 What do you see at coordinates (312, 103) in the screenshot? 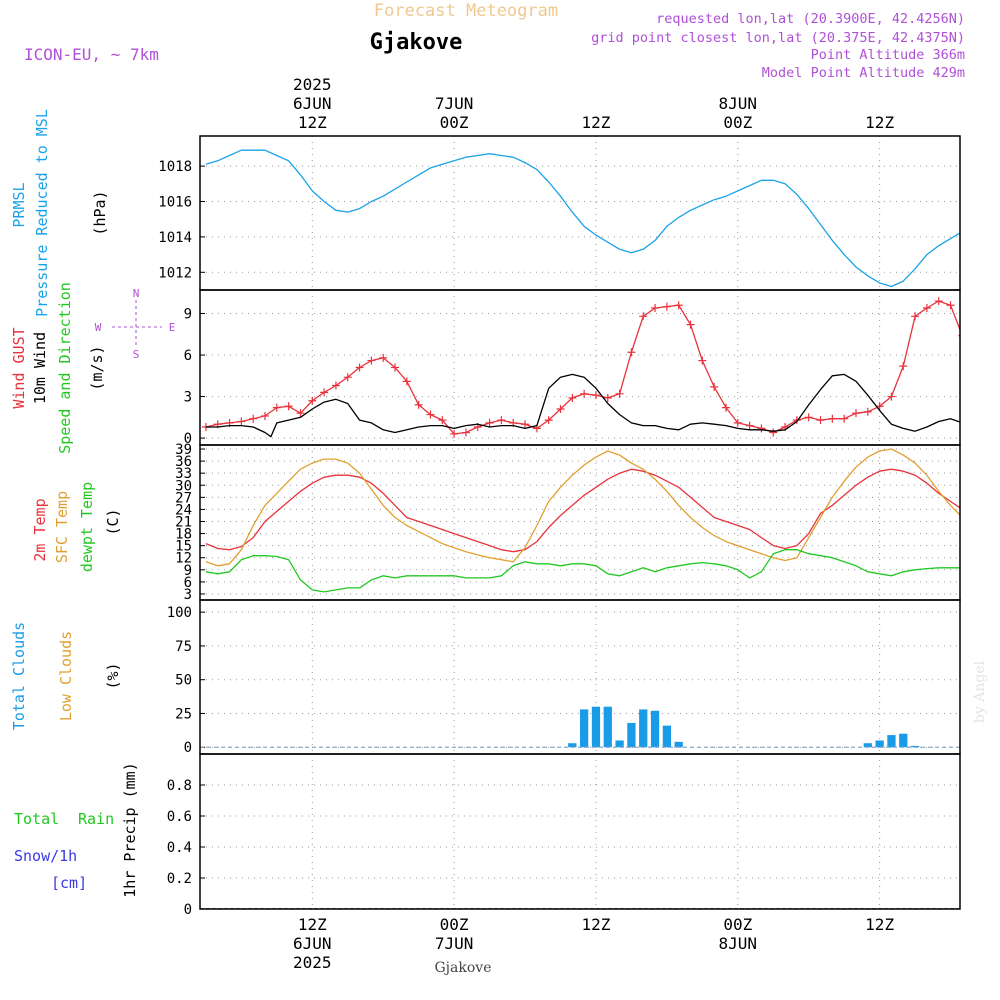
I see `top-time-label: 6JUN` at bounding box center [312, 103].